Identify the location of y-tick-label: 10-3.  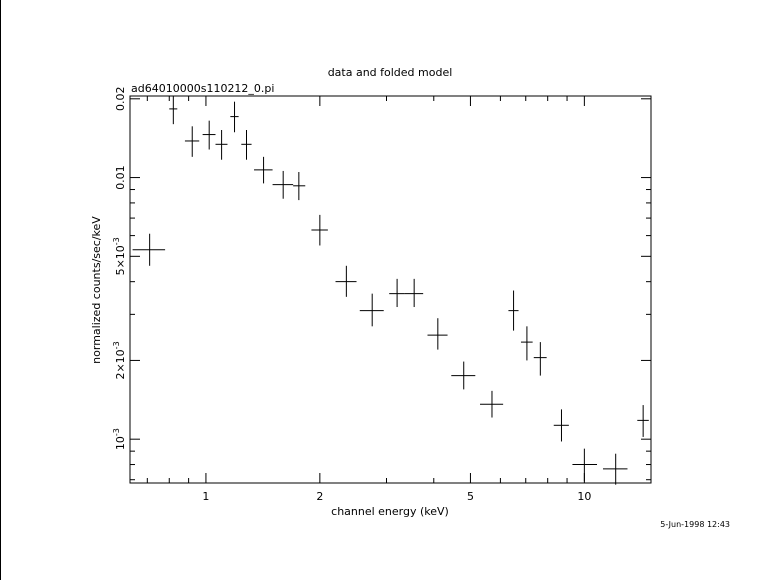
(119, 439).